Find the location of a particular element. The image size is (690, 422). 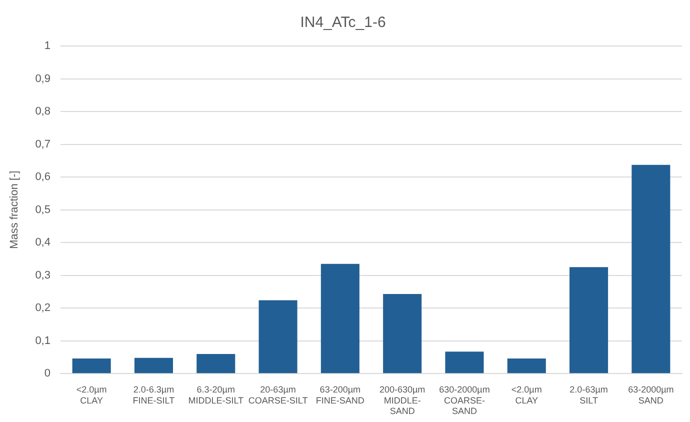

x-tick-label: 6.3-20µm MIDDLE-SILT is located at coordinates (216, 395).